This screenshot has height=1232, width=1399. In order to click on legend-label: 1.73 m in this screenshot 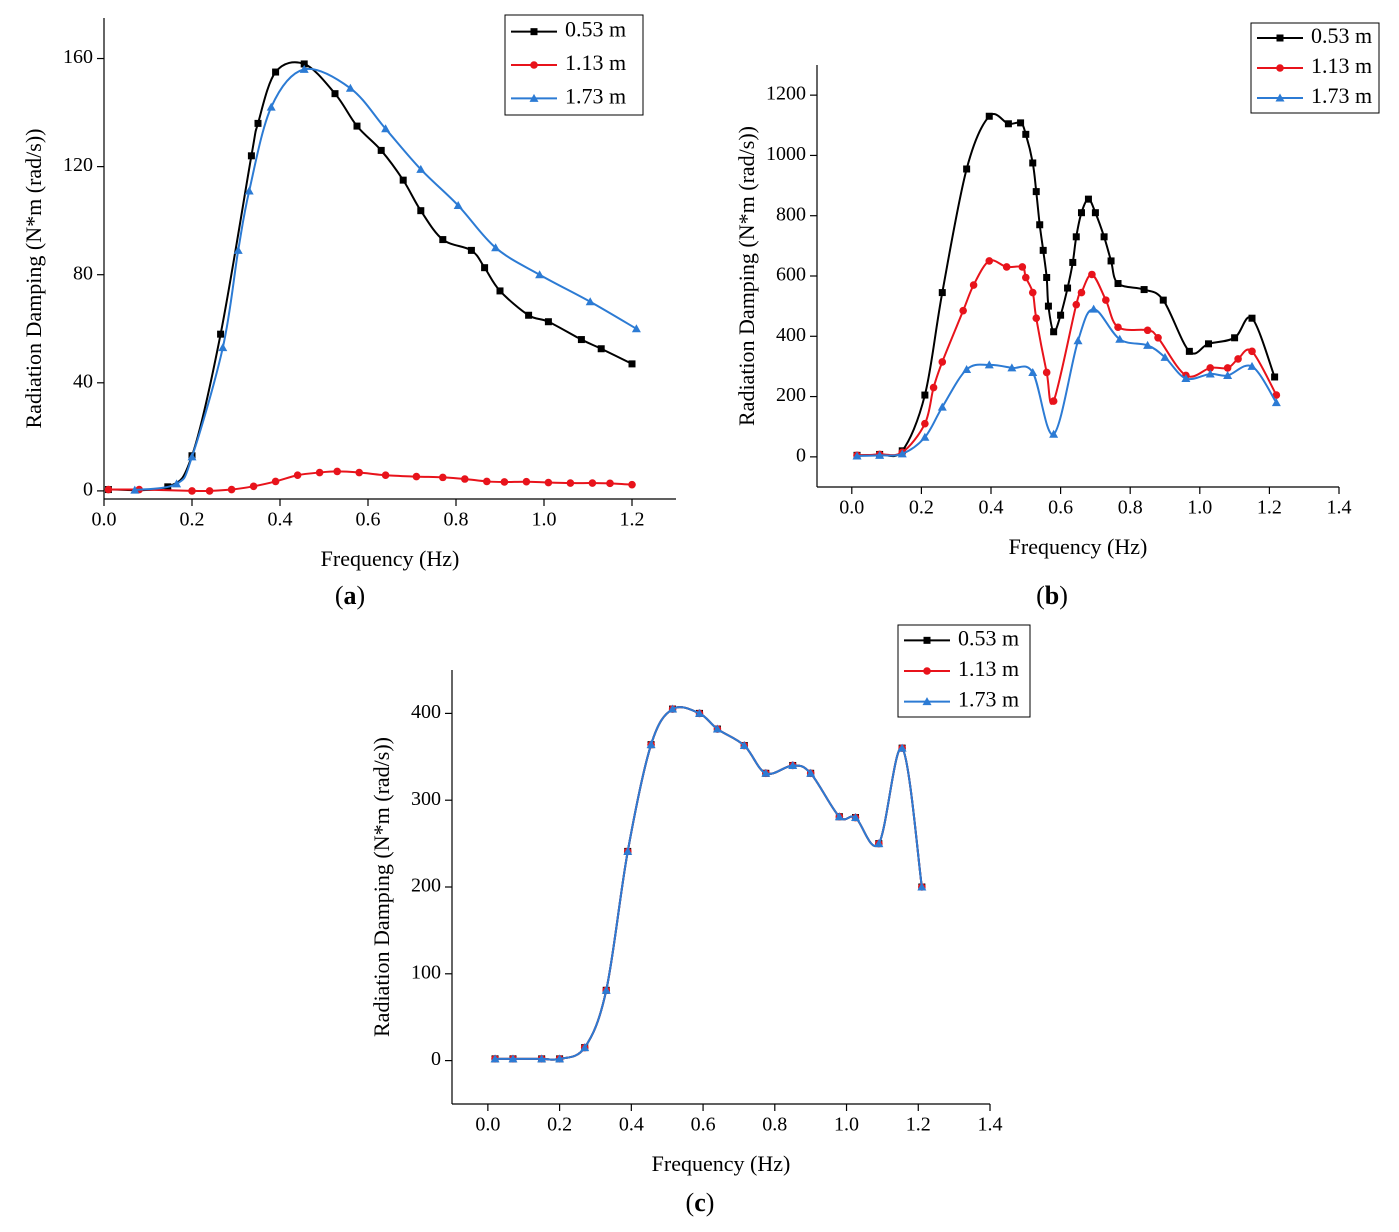, I will do `click(1341, 95)`.